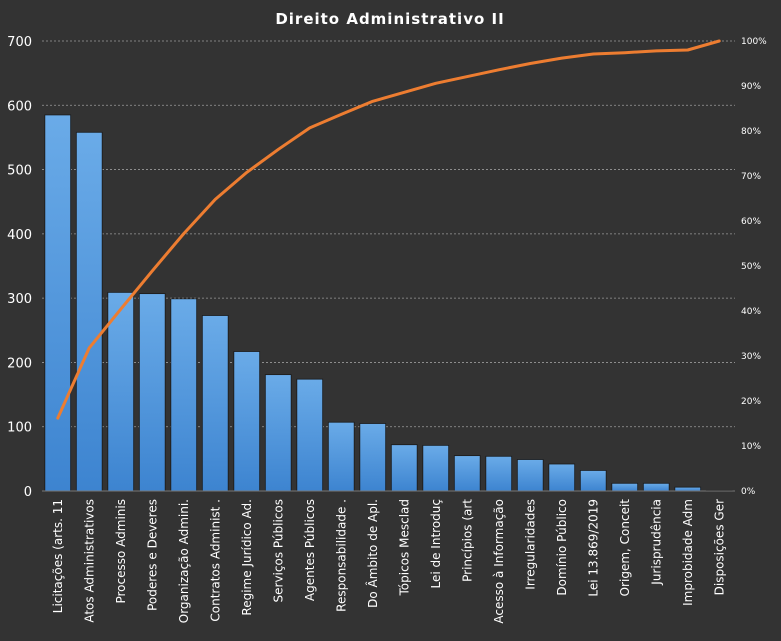  I want to click on x-tick-label: Serviços Públicos, so click(278, 550).